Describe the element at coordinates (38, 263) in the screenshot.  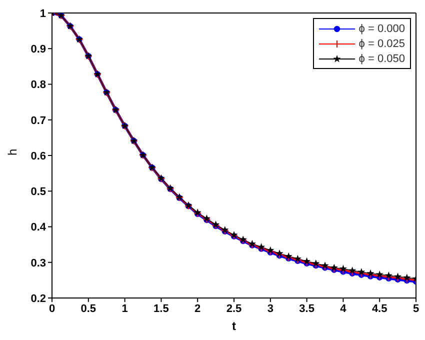
I see `y-tick-label: 0.3` at that location.